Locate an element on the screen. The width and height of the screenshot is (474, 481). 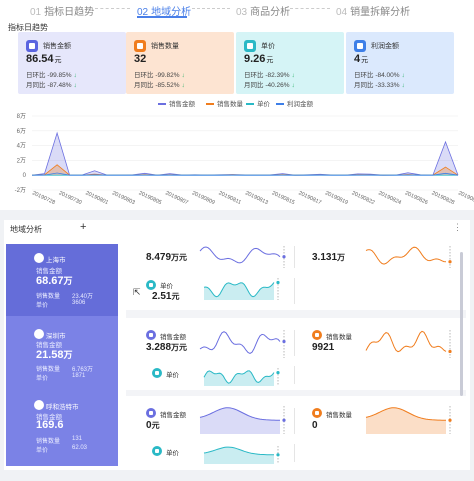
city-block-hohhot: 销售金额 0元 销售数量 0 单价 is located at coordinates (296, 432).